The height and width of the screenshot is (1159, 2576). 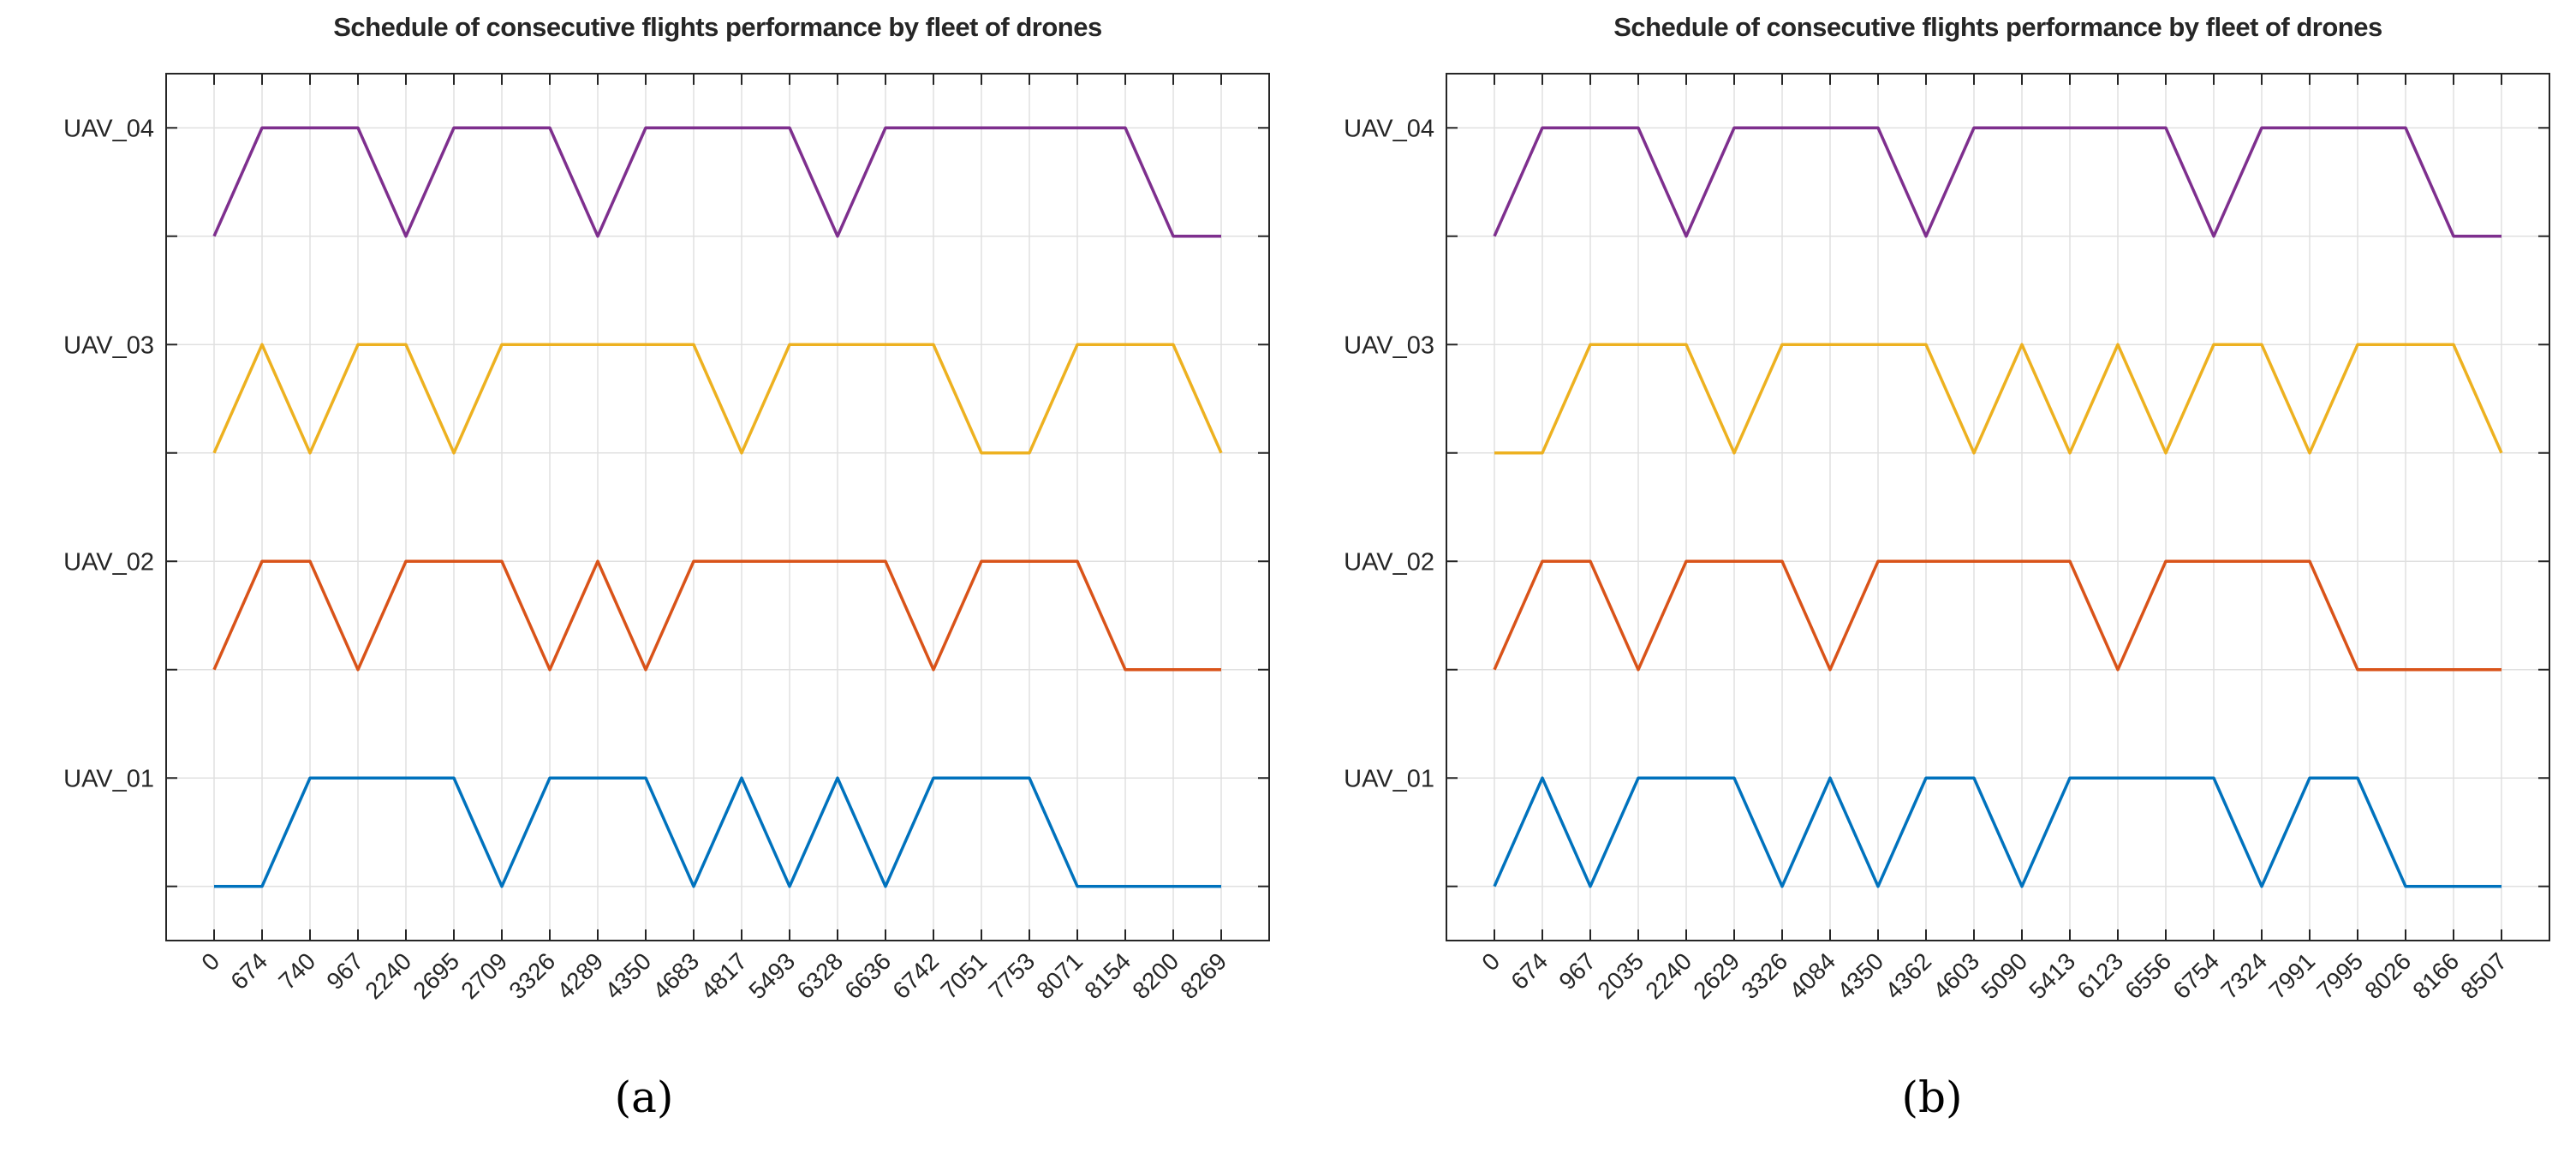 I want to click on caption-a: (a), so click(x=644, y=1097).